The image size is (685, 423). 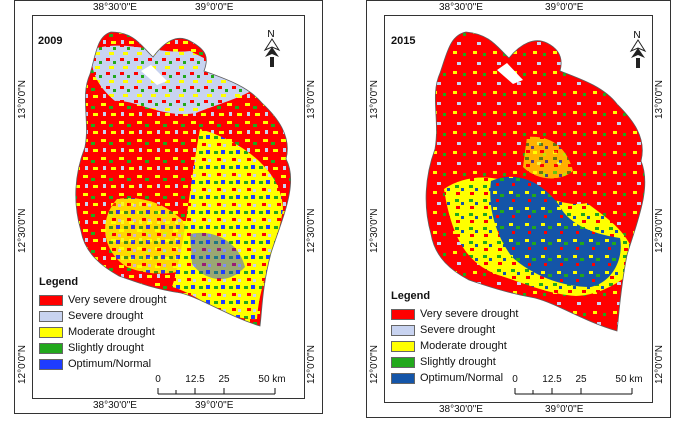 What do you see at coordinates (51, 364) in the screenshot?
I see `blue-swatch` at bounding box center [51, 364].